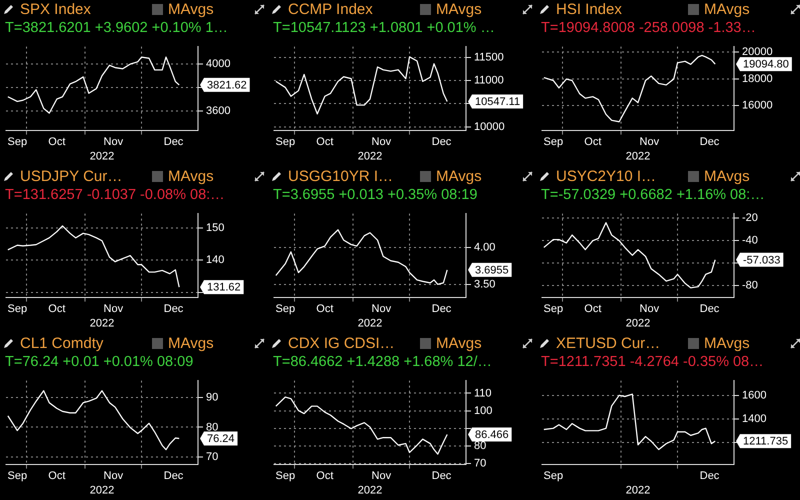 The image size is (800, 500). I want to click on text: 10547.11, so click(497, 102).